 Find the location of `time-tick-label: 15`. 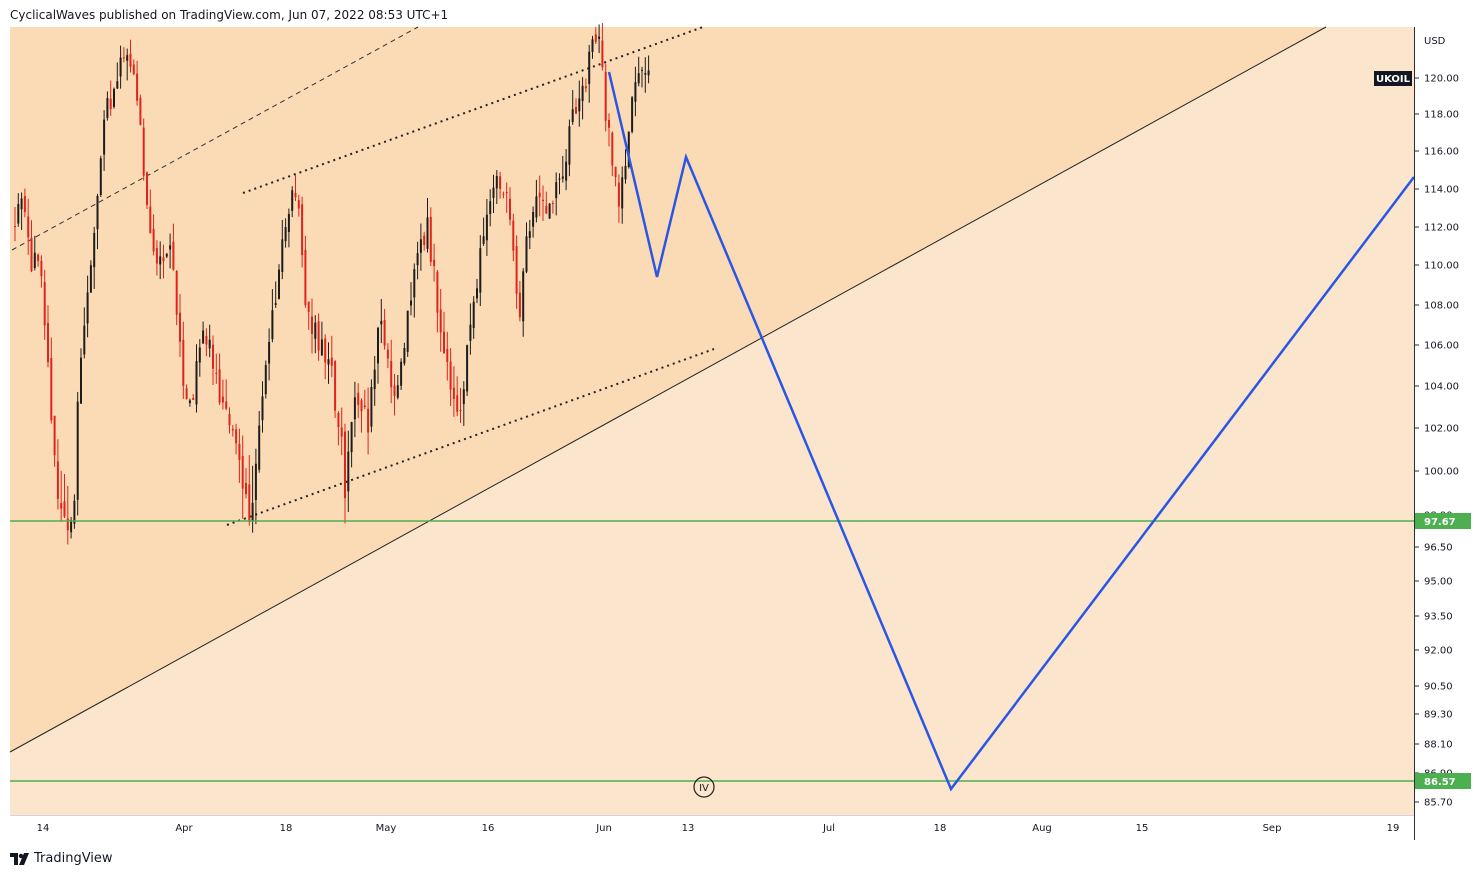

time-tick-label: 15 is located at coordinates (1142, 828).